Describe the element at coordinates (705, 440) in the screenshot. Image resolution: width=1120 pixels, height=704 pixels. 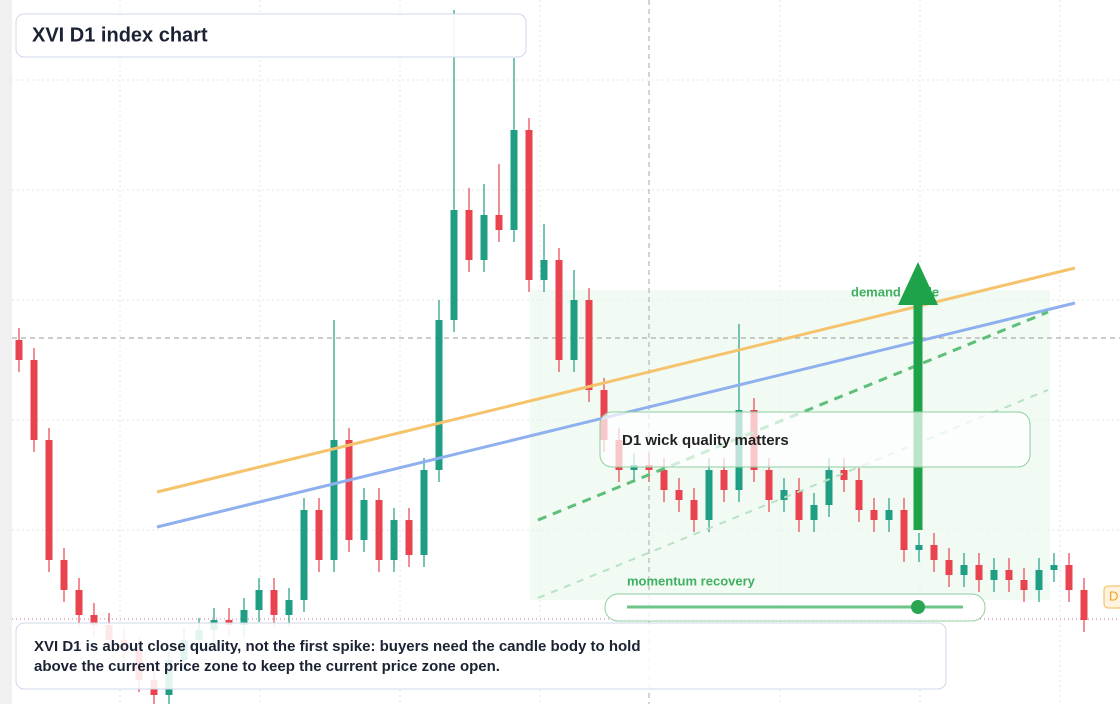
I see `note-text: D1 wick quality matters` at that location.